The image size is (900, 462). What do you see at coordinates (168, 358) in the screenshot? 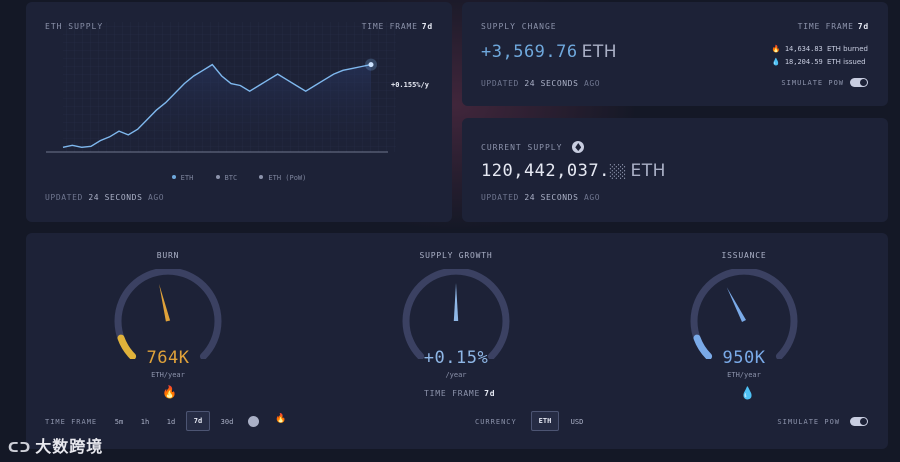
I see `burn-value: 764K` at bounding box center [168, 358].